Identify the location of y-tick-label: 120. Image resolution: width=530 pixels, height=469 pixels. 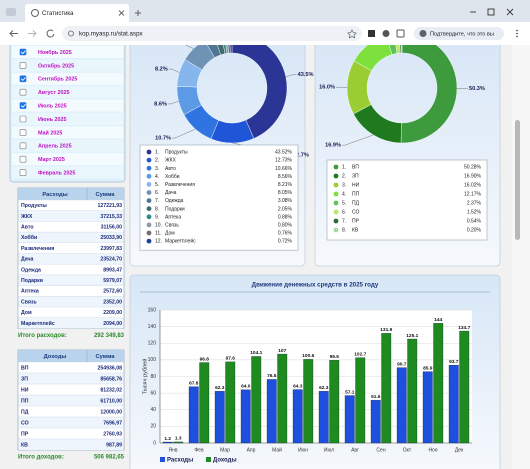
(152, 344).